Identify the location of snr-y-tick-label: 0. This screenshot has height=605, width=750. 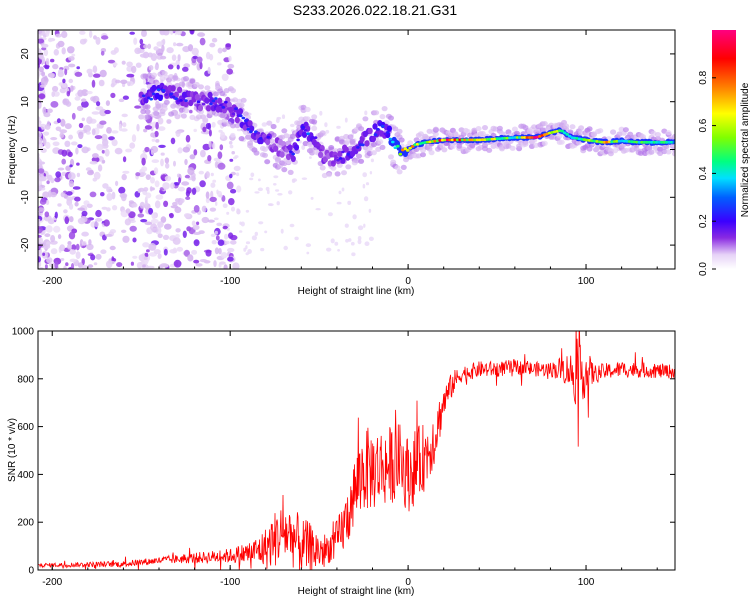
(31, 571).